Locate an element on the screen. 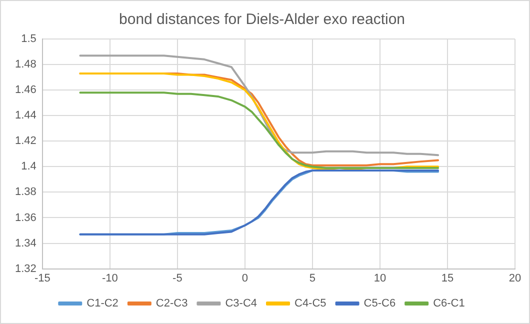 The height and width of the screenshot is (324, 530). y-tick-label: 1.32 is located at coordinates (25, 268).